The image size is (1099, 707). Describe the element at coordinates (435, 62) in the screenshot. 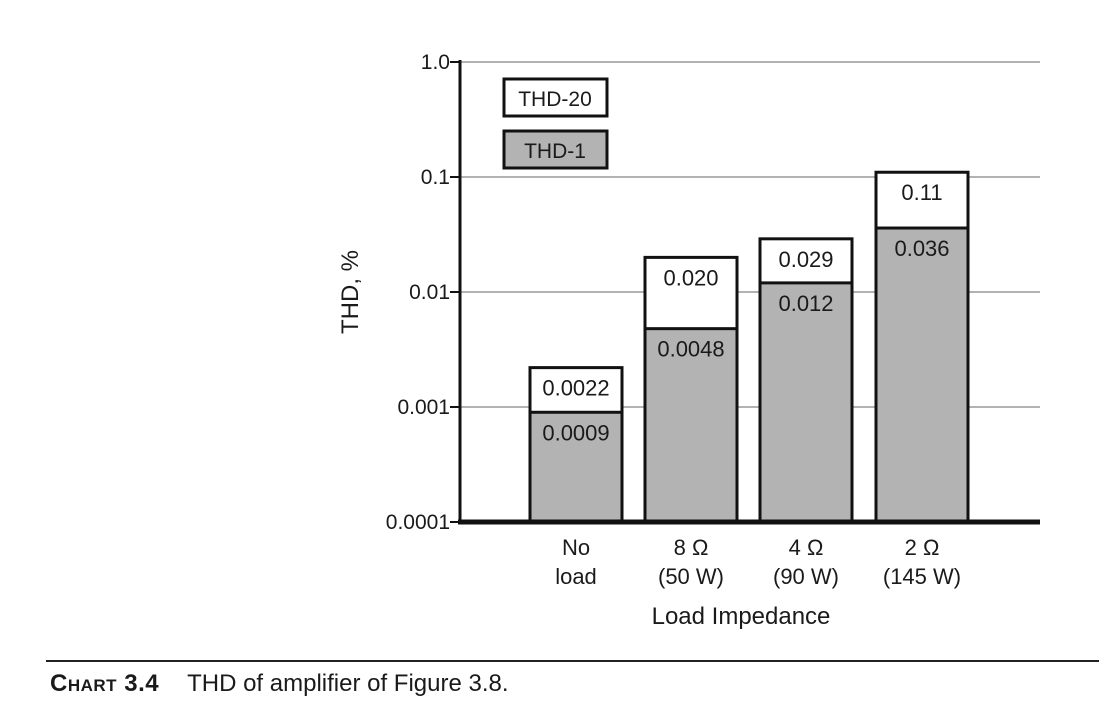

I see `y-tick-label: 1.0` at that location.